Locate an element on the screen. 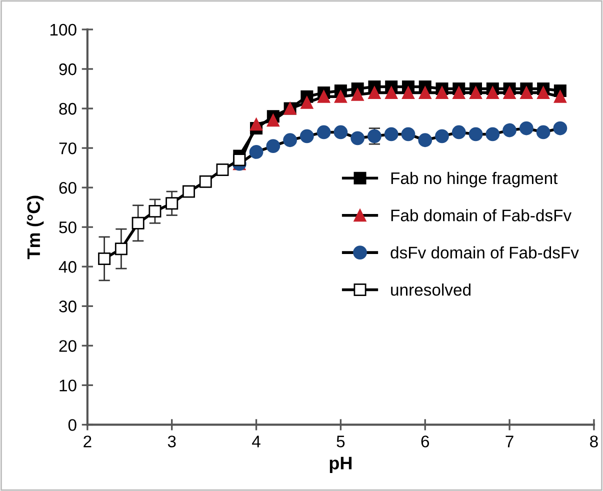  legend-label: Fab domain of Fab-dsFv is located at coordinates (481, 215).